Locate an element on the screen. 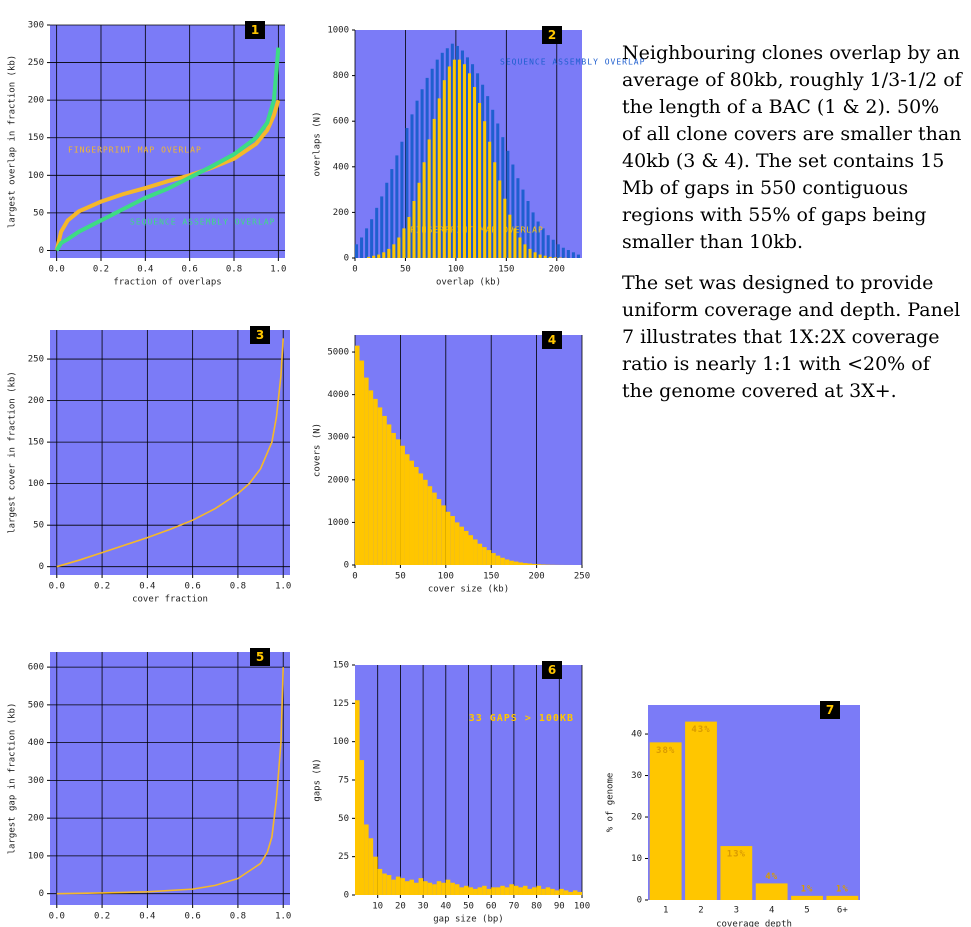 This screenshot has height=927, width=971. x-tick-label: 1.0 is located at coordinates (278, 270).